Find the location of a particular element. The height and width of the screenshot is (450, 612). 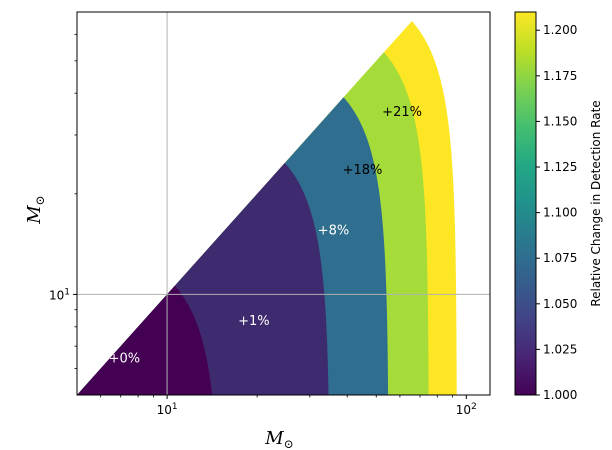

colorbar-tick-label: 1.050 is located at coordinates (560, 304).